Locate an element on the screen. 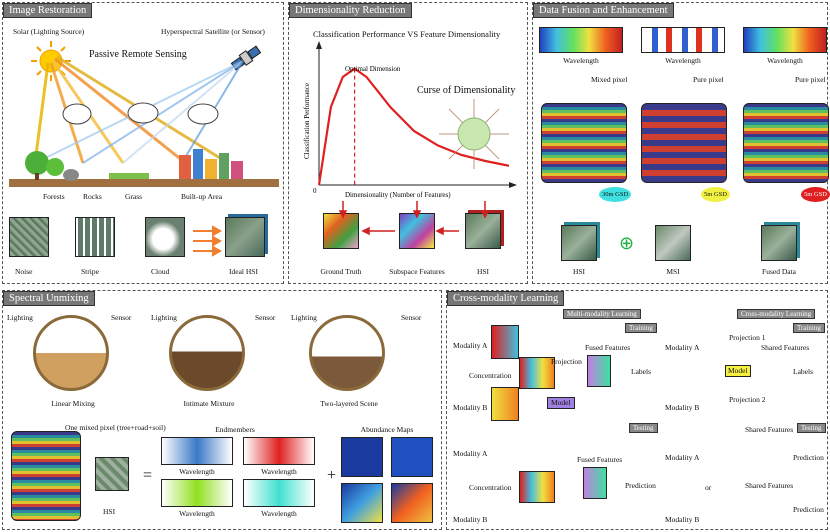  endmember-wavelength-4: Wavelength is located at coordinates (279, 513).